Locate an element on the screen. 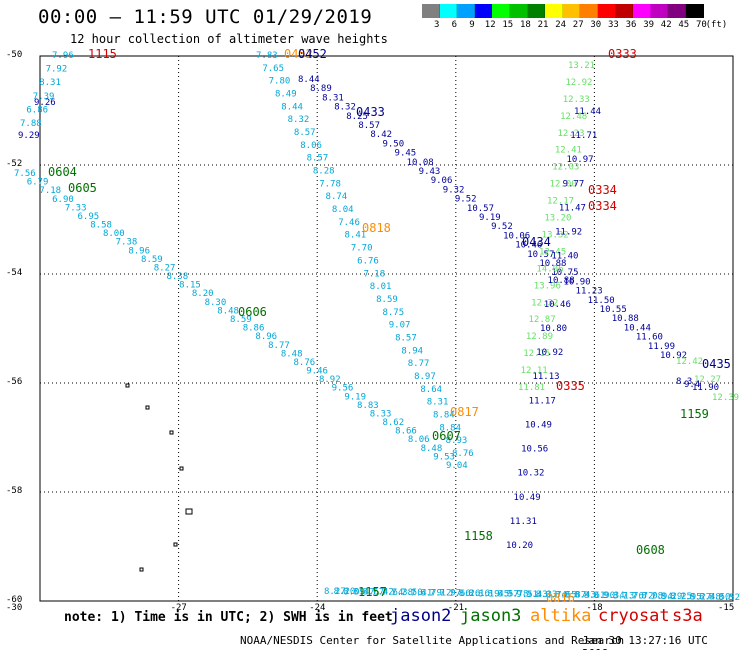 The height and width of the screenshot is (650, 740). wave-height-value: 8.96 is located at coordinates (139, 251).